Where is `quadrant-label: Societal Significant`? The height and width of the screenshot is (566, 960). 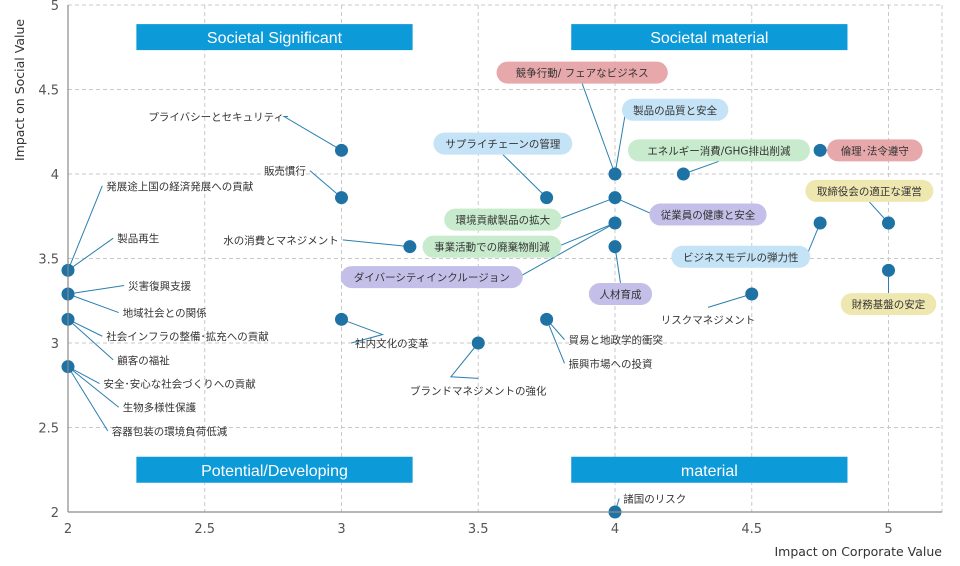 quadrant-label: Societal Significant is located at coordinates (275, 38).